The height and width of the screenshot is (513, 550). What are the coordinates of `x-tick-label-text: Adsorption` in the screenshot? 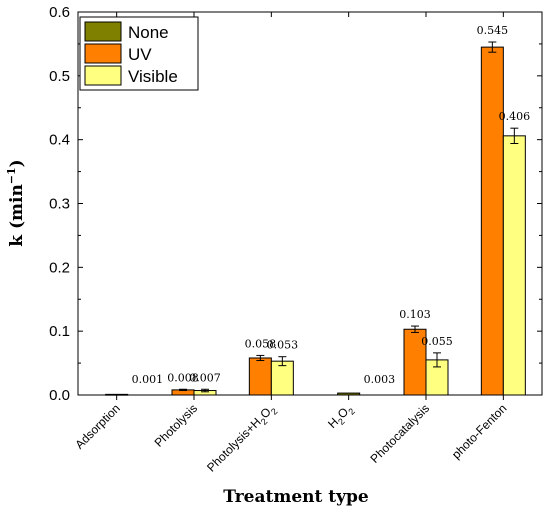 It's located at (97, 426).